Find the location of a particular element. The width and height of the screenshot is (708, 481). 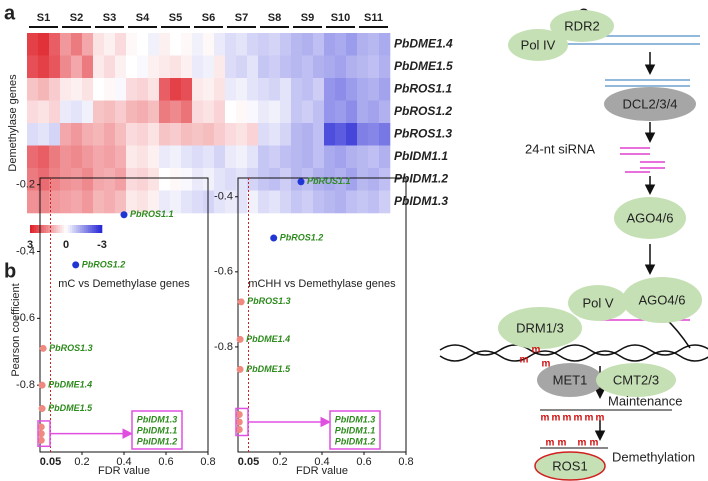

row-label: PbROS1.2 is located at coordinates (423, 111).